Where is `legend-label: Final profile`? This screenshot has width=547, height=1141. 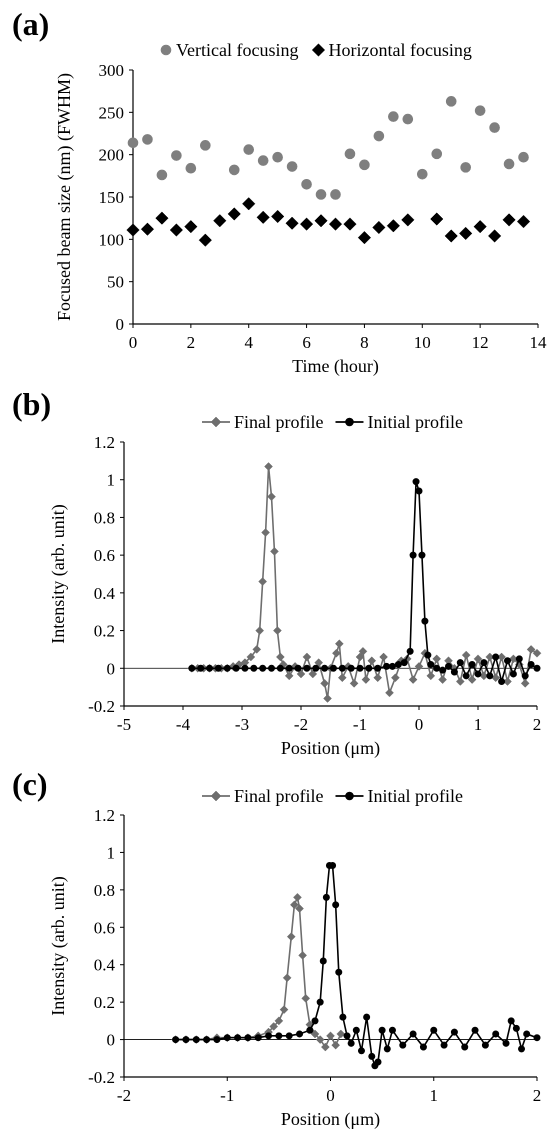 legend-label: Final profile is located at coordinates (278, 796).